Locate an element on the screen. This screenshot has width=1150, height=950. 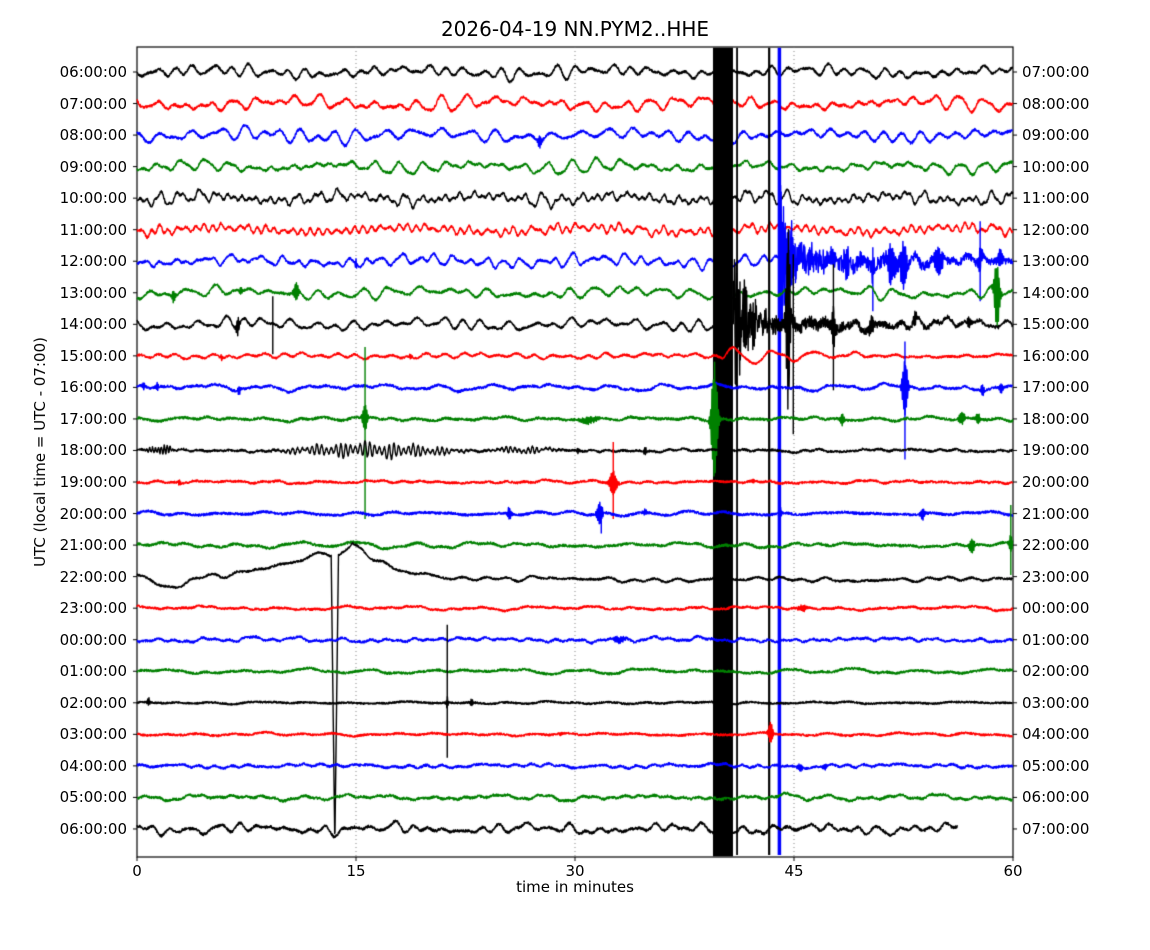
y-axis-tick-local: 17:00:00 is located at coordinates (1056, 387).